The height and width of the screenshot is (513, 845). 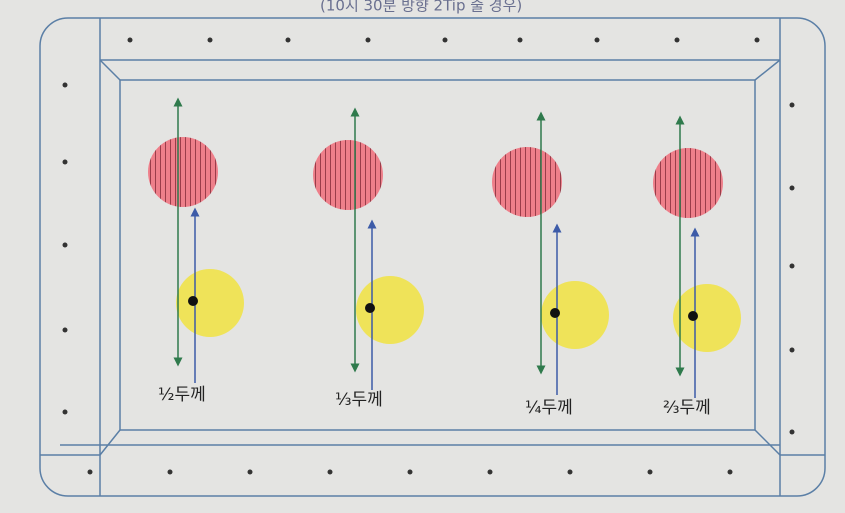 I want to click on thickness-label: ½두께, so click(x=182, y=395).